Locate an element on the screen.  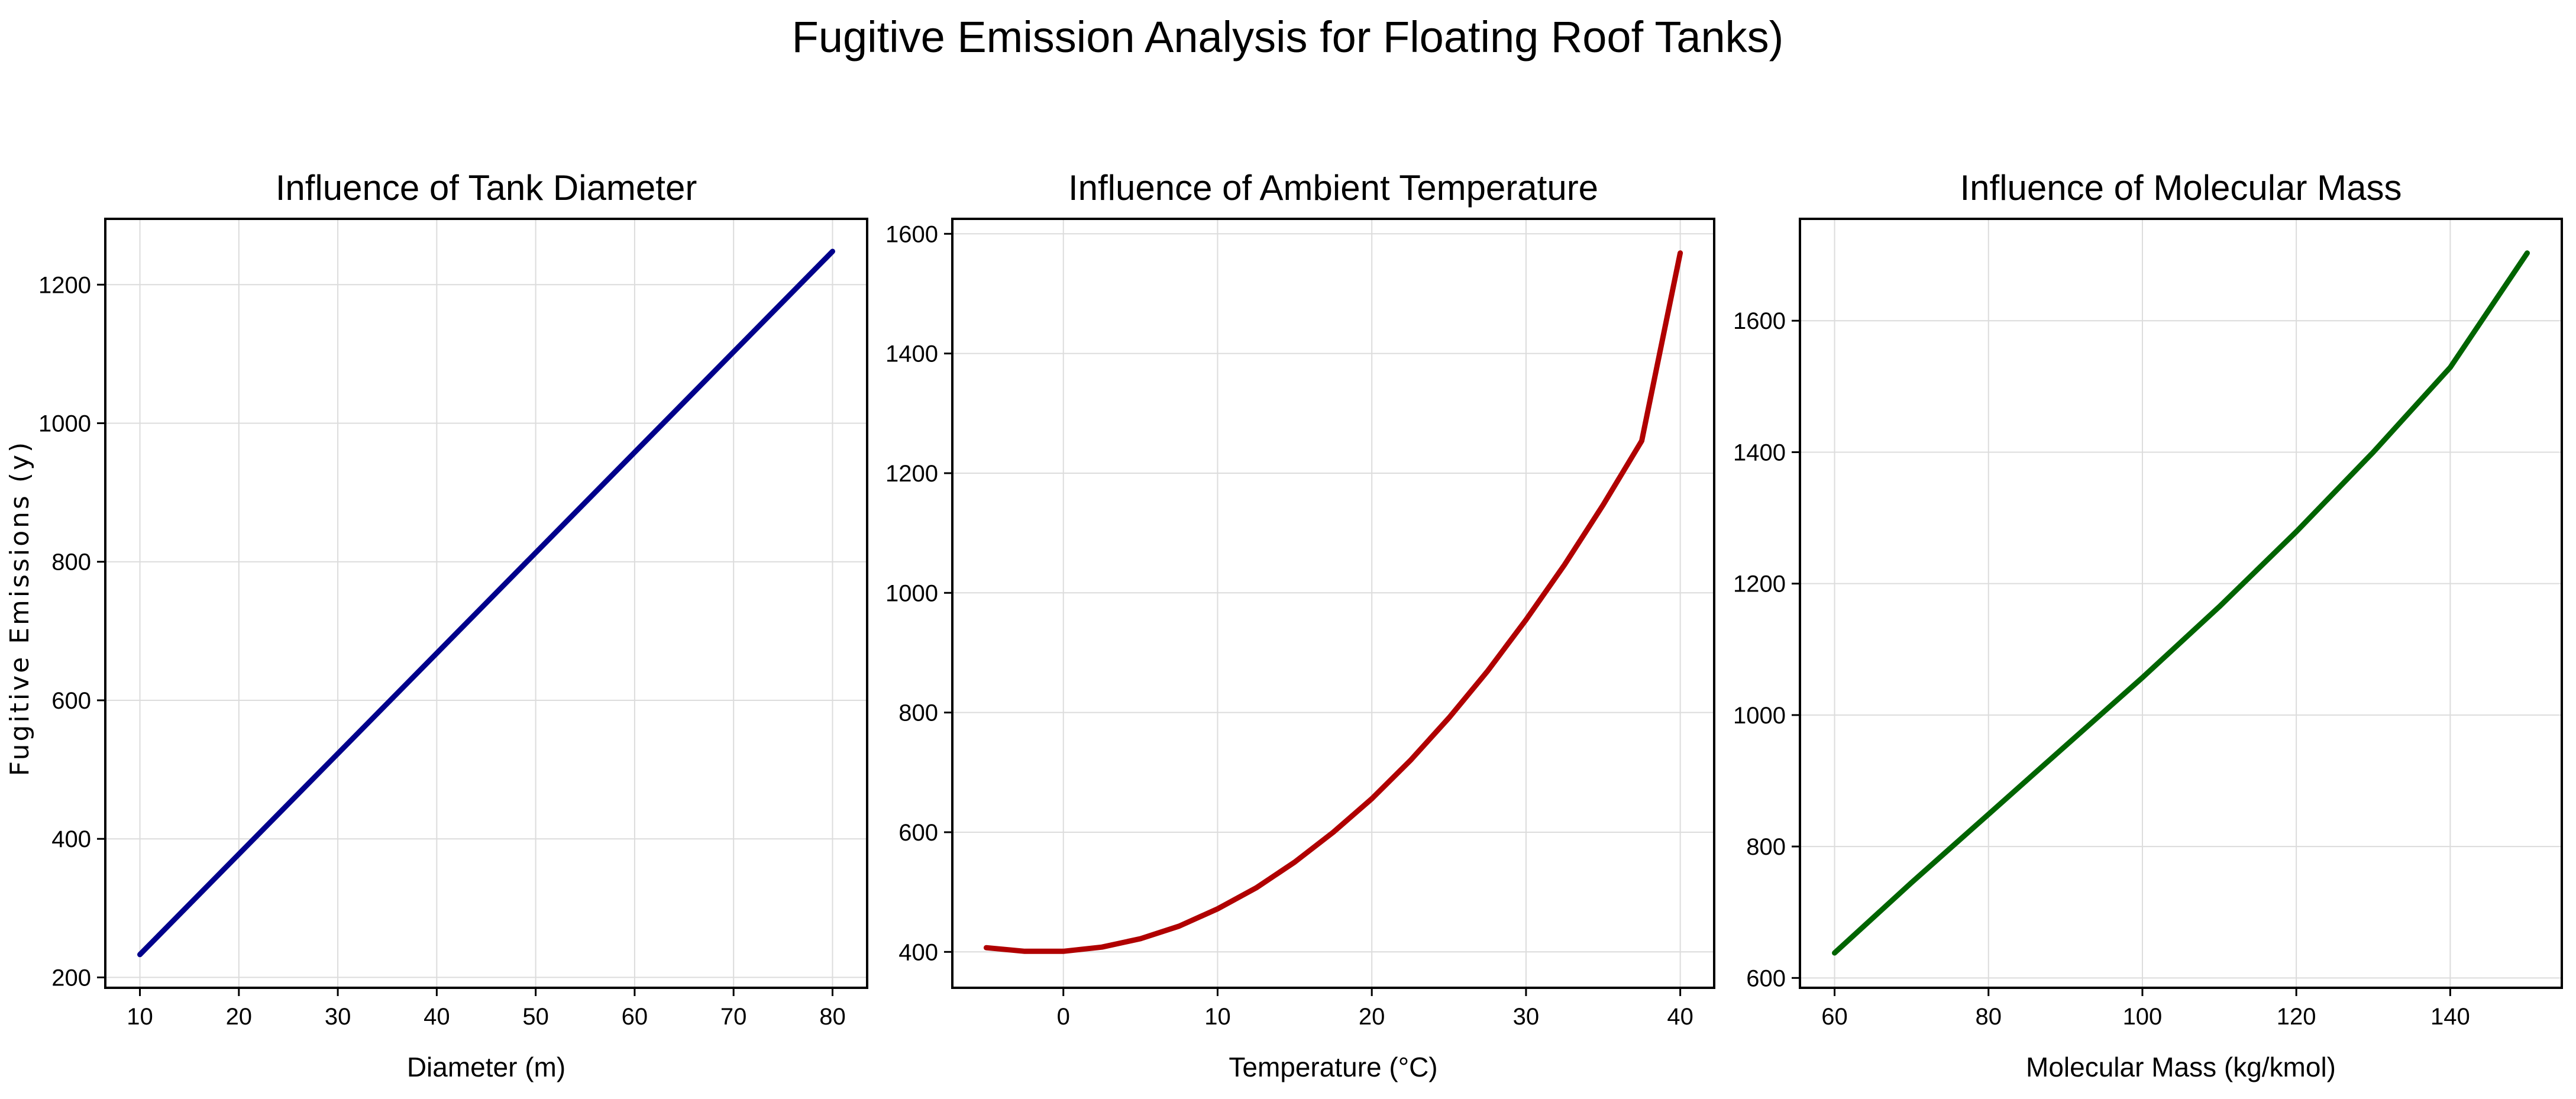
x-tick-label: 50 is located at coordinates (535, 1017).